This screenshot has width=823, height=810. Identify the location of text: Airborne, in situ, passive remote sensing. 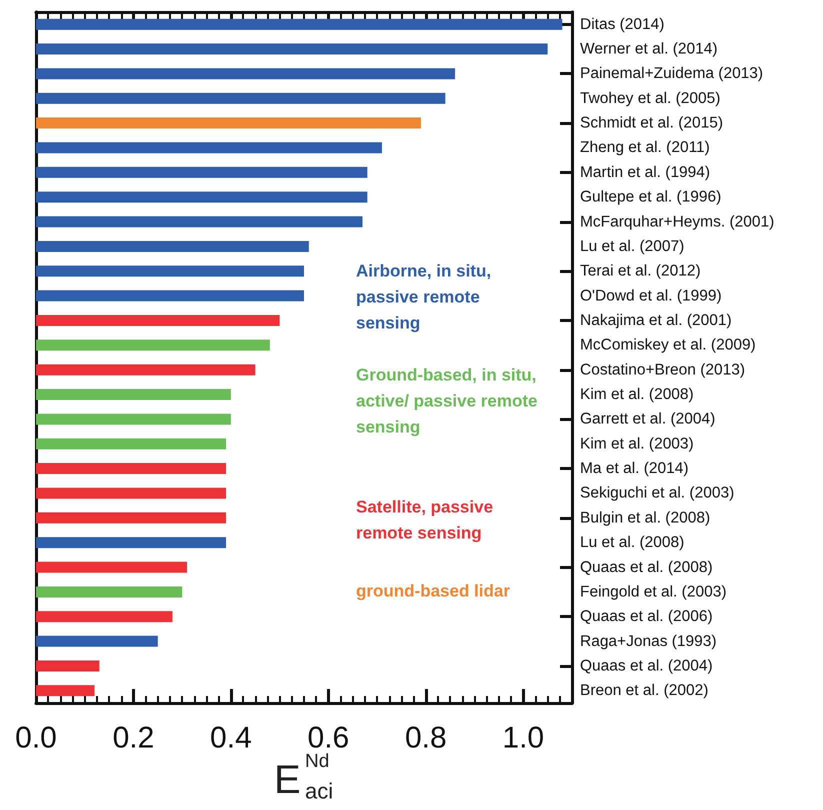
(426, 297).